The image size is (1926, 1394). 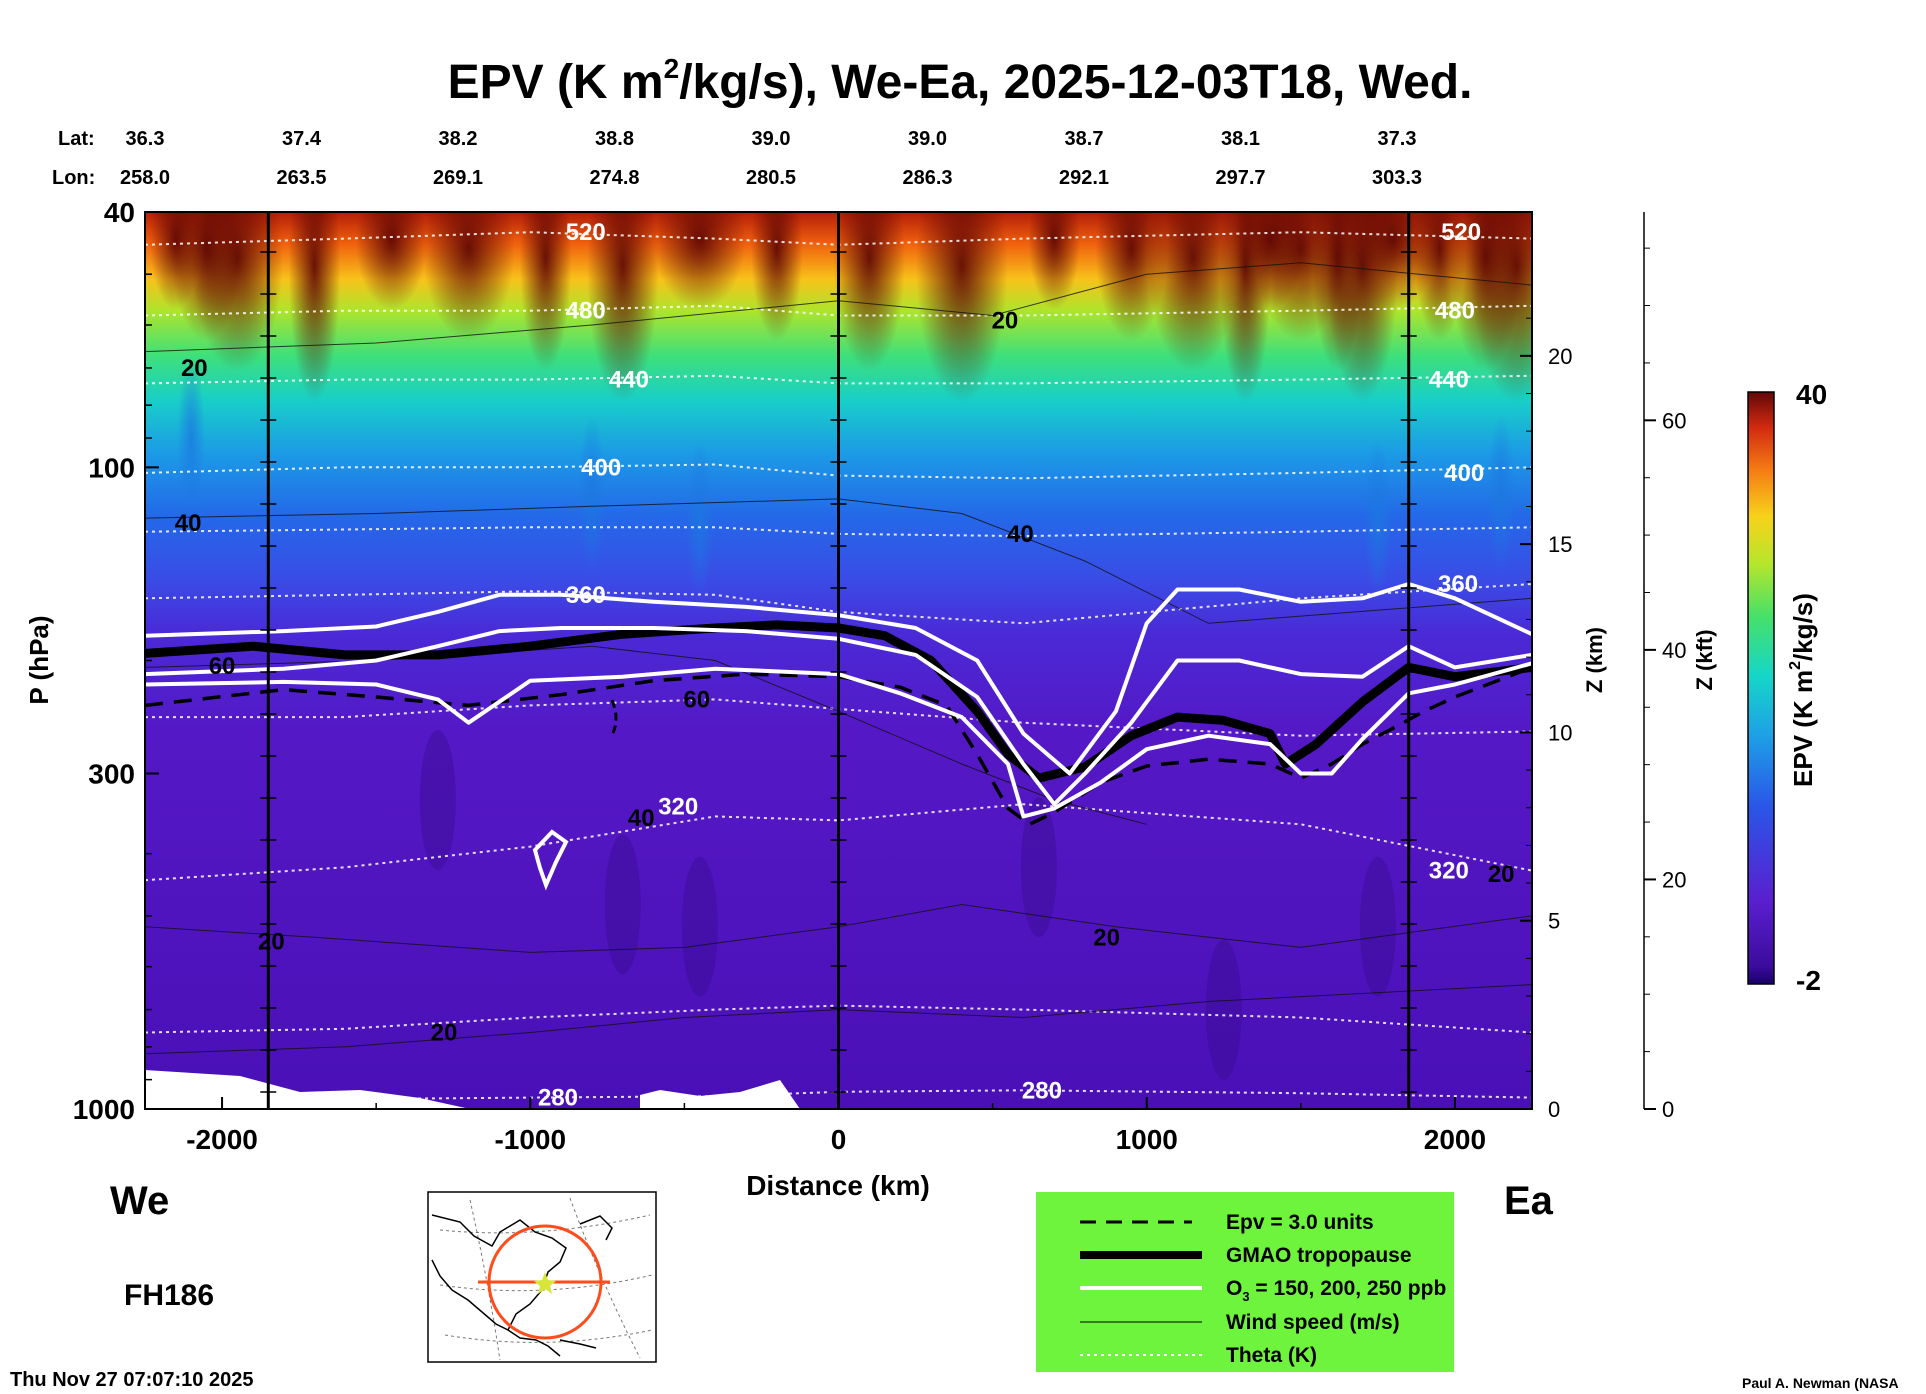 I want to click on wind-label: 60, so click(x=696, y=699).